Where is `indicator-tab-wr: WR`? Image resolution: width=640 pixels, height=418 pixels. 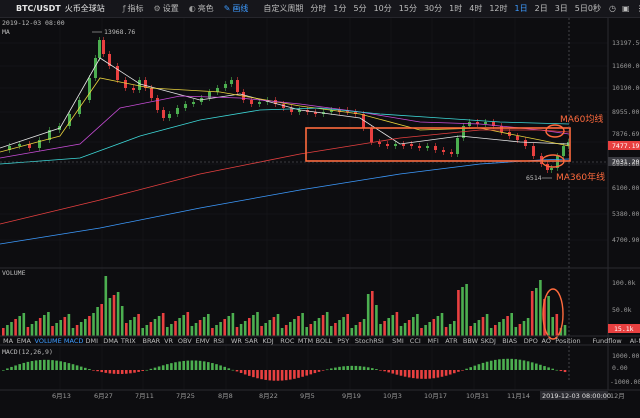
indicator-tab-wr: WR is located at coordinates (236, 341).